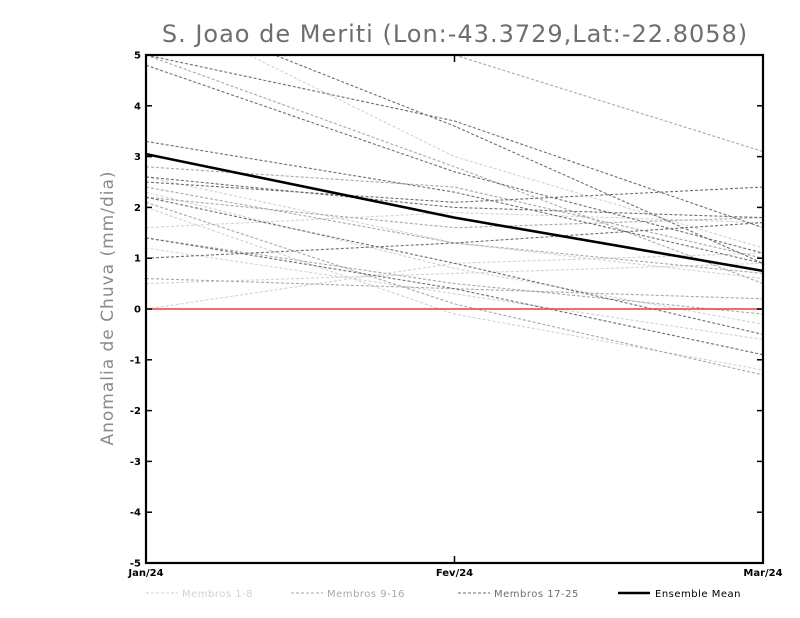 The height and width of the screenshot is (618, 800). What do you see at coordinates (536, 594) in the screenshot?
I see `legend-label-membros-17-25: Membros 17-25` at bounding box center [536, 594].